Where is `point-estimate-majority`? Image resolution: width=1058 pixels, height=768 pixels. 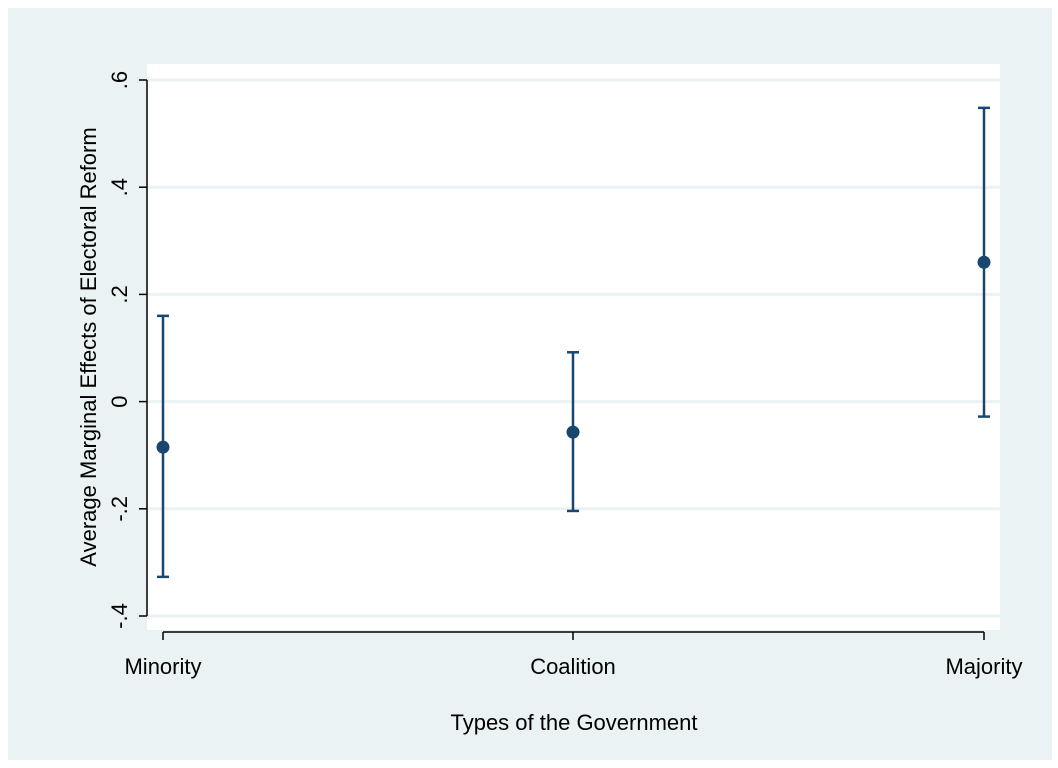
point-estimate-majority is located at coordinates (984, 262).